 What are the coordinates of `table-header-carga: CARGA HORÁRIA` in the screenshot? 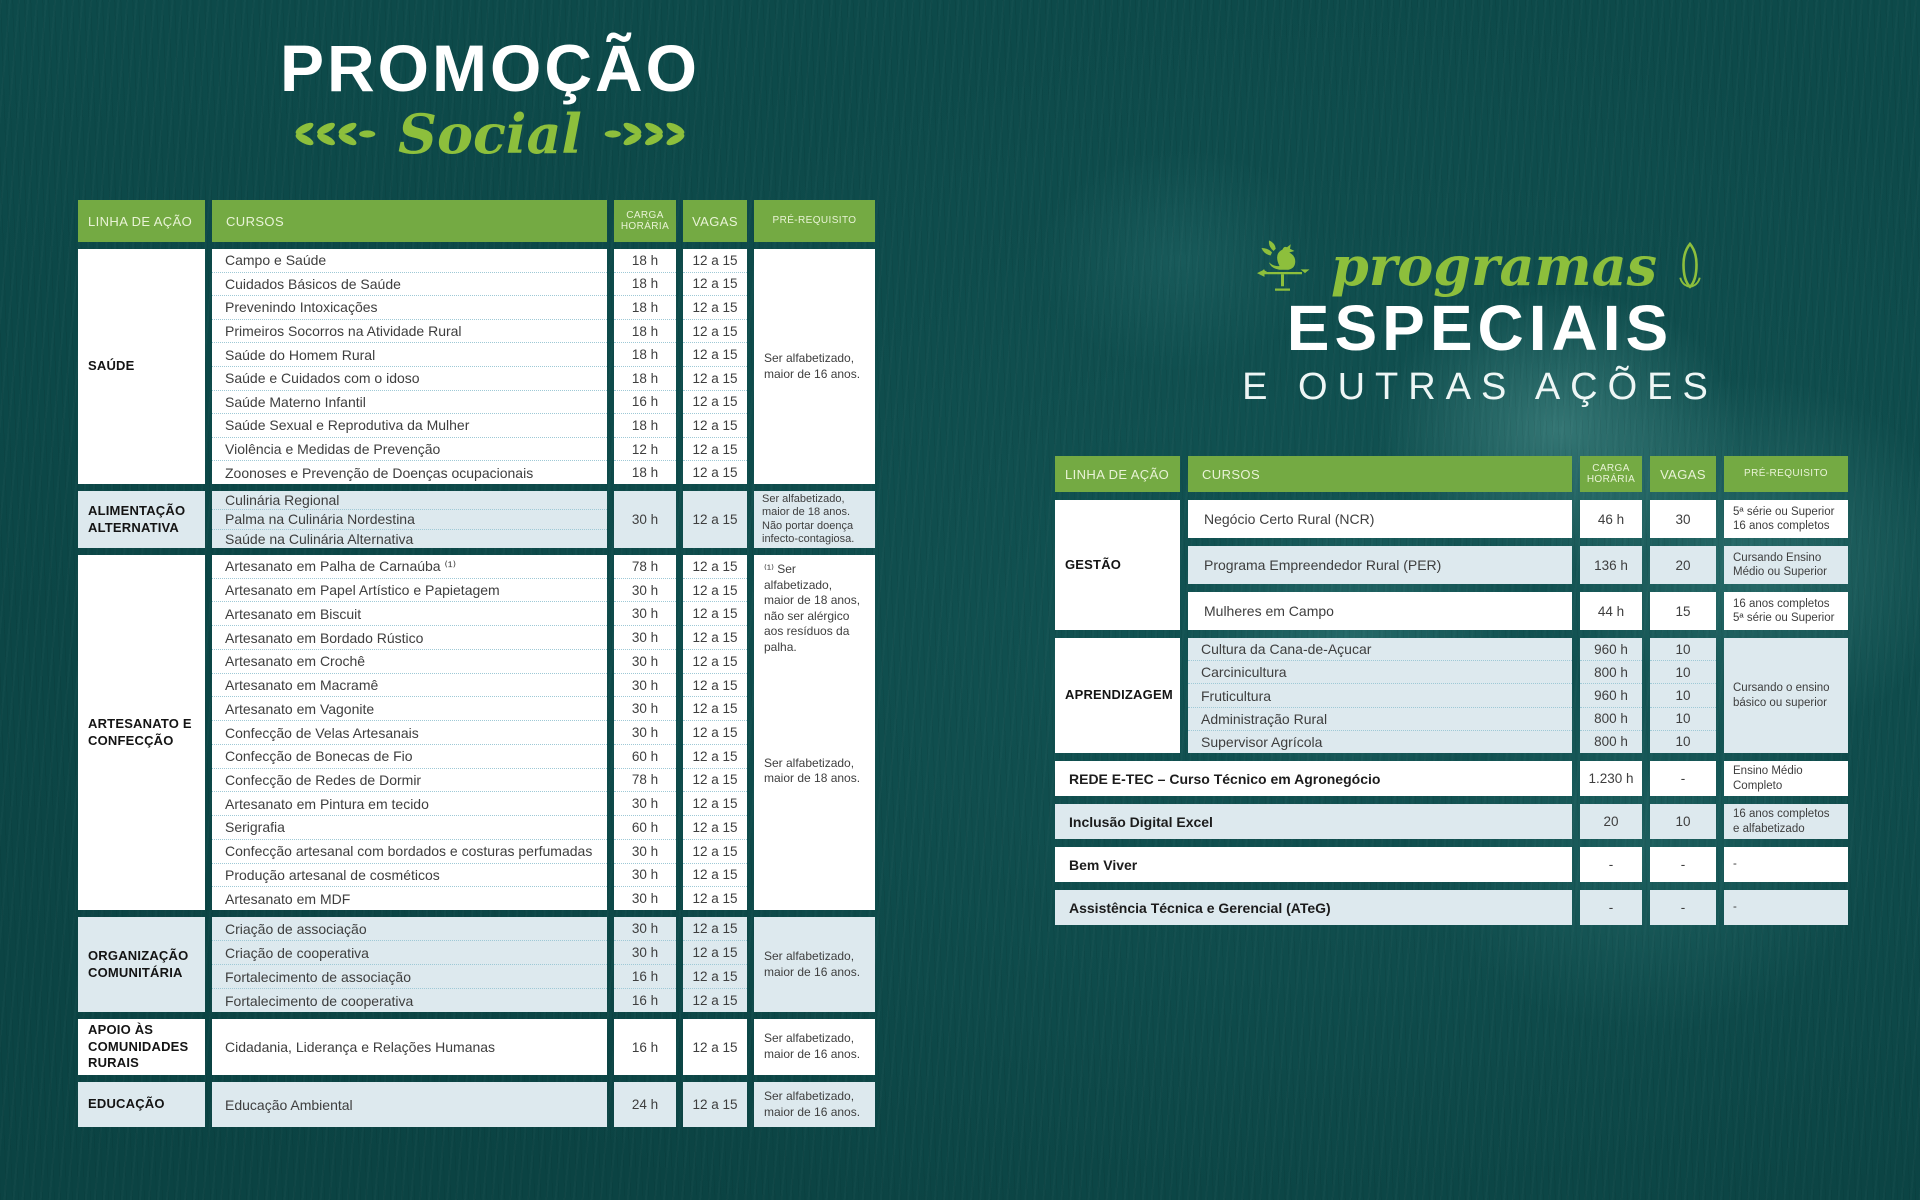 It's located at (645, 221).